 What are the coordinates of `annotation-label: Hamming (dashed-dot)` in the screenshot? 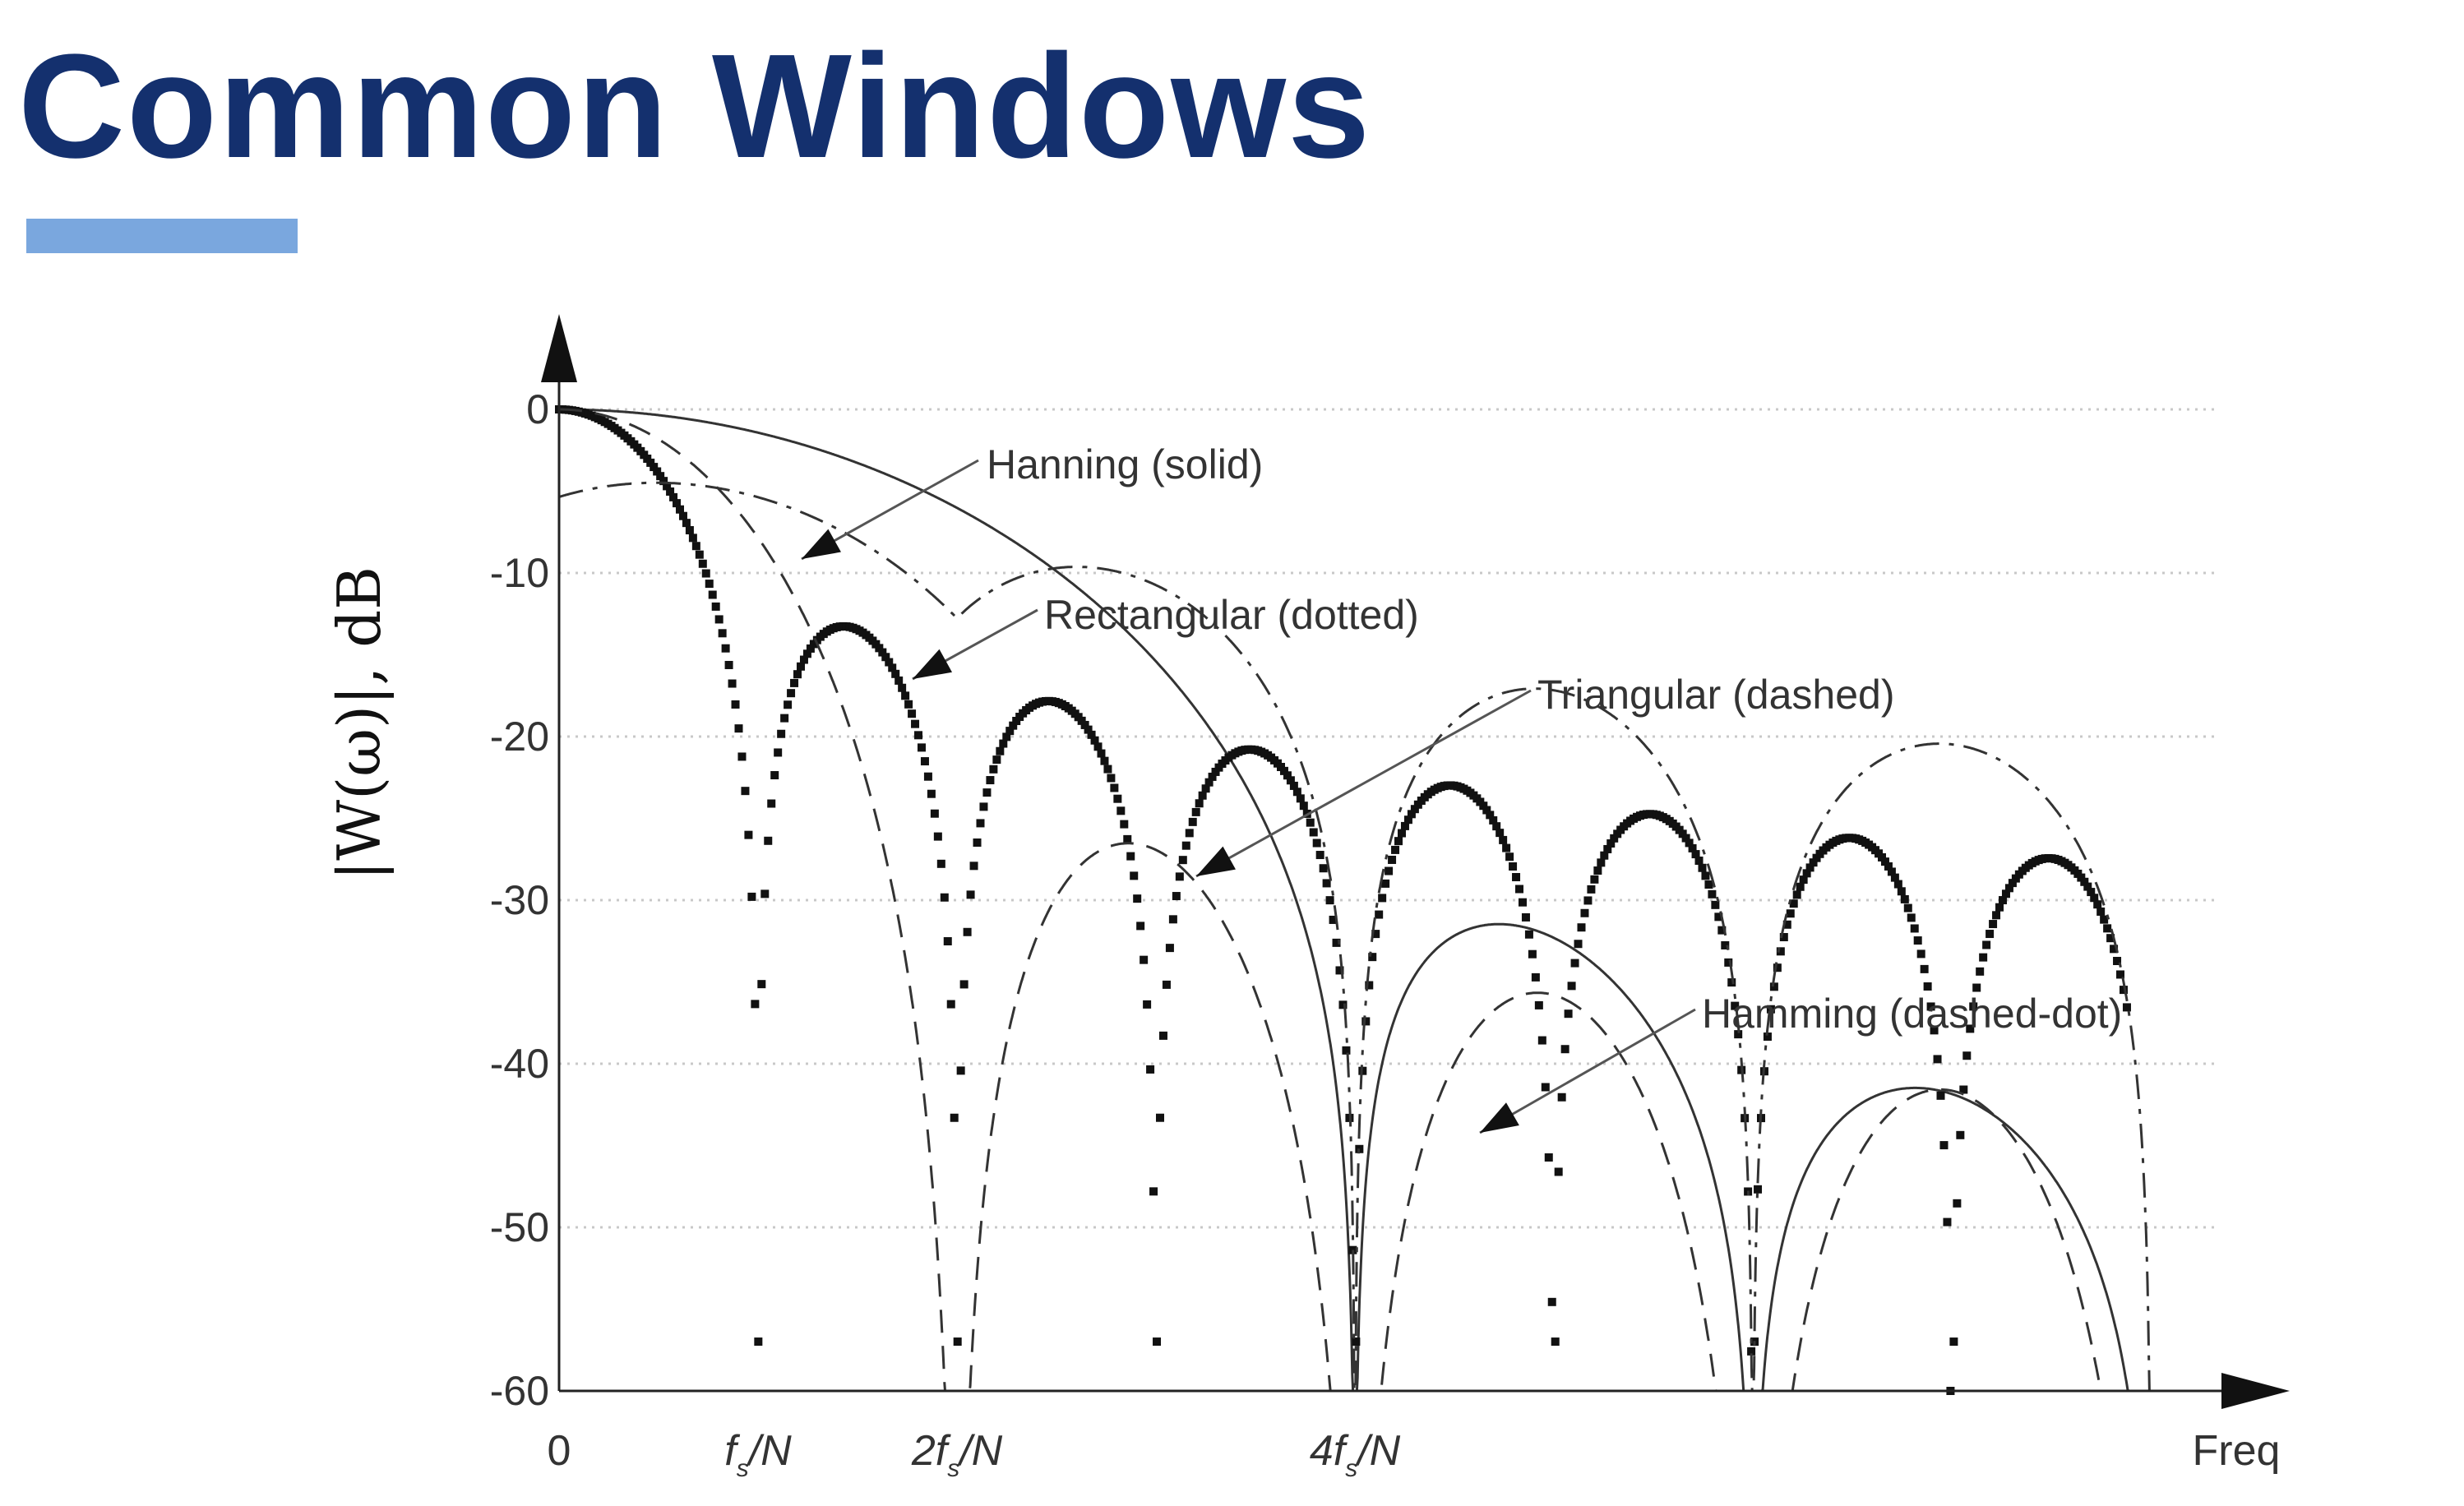 It's located at (1912, 1014).